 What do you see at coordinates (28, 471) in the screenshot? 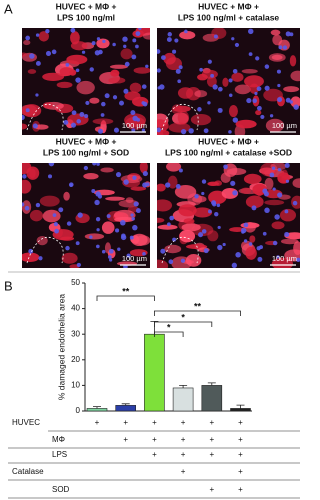
I see `condition-name: Catalase` at bounding box center [28, 471].